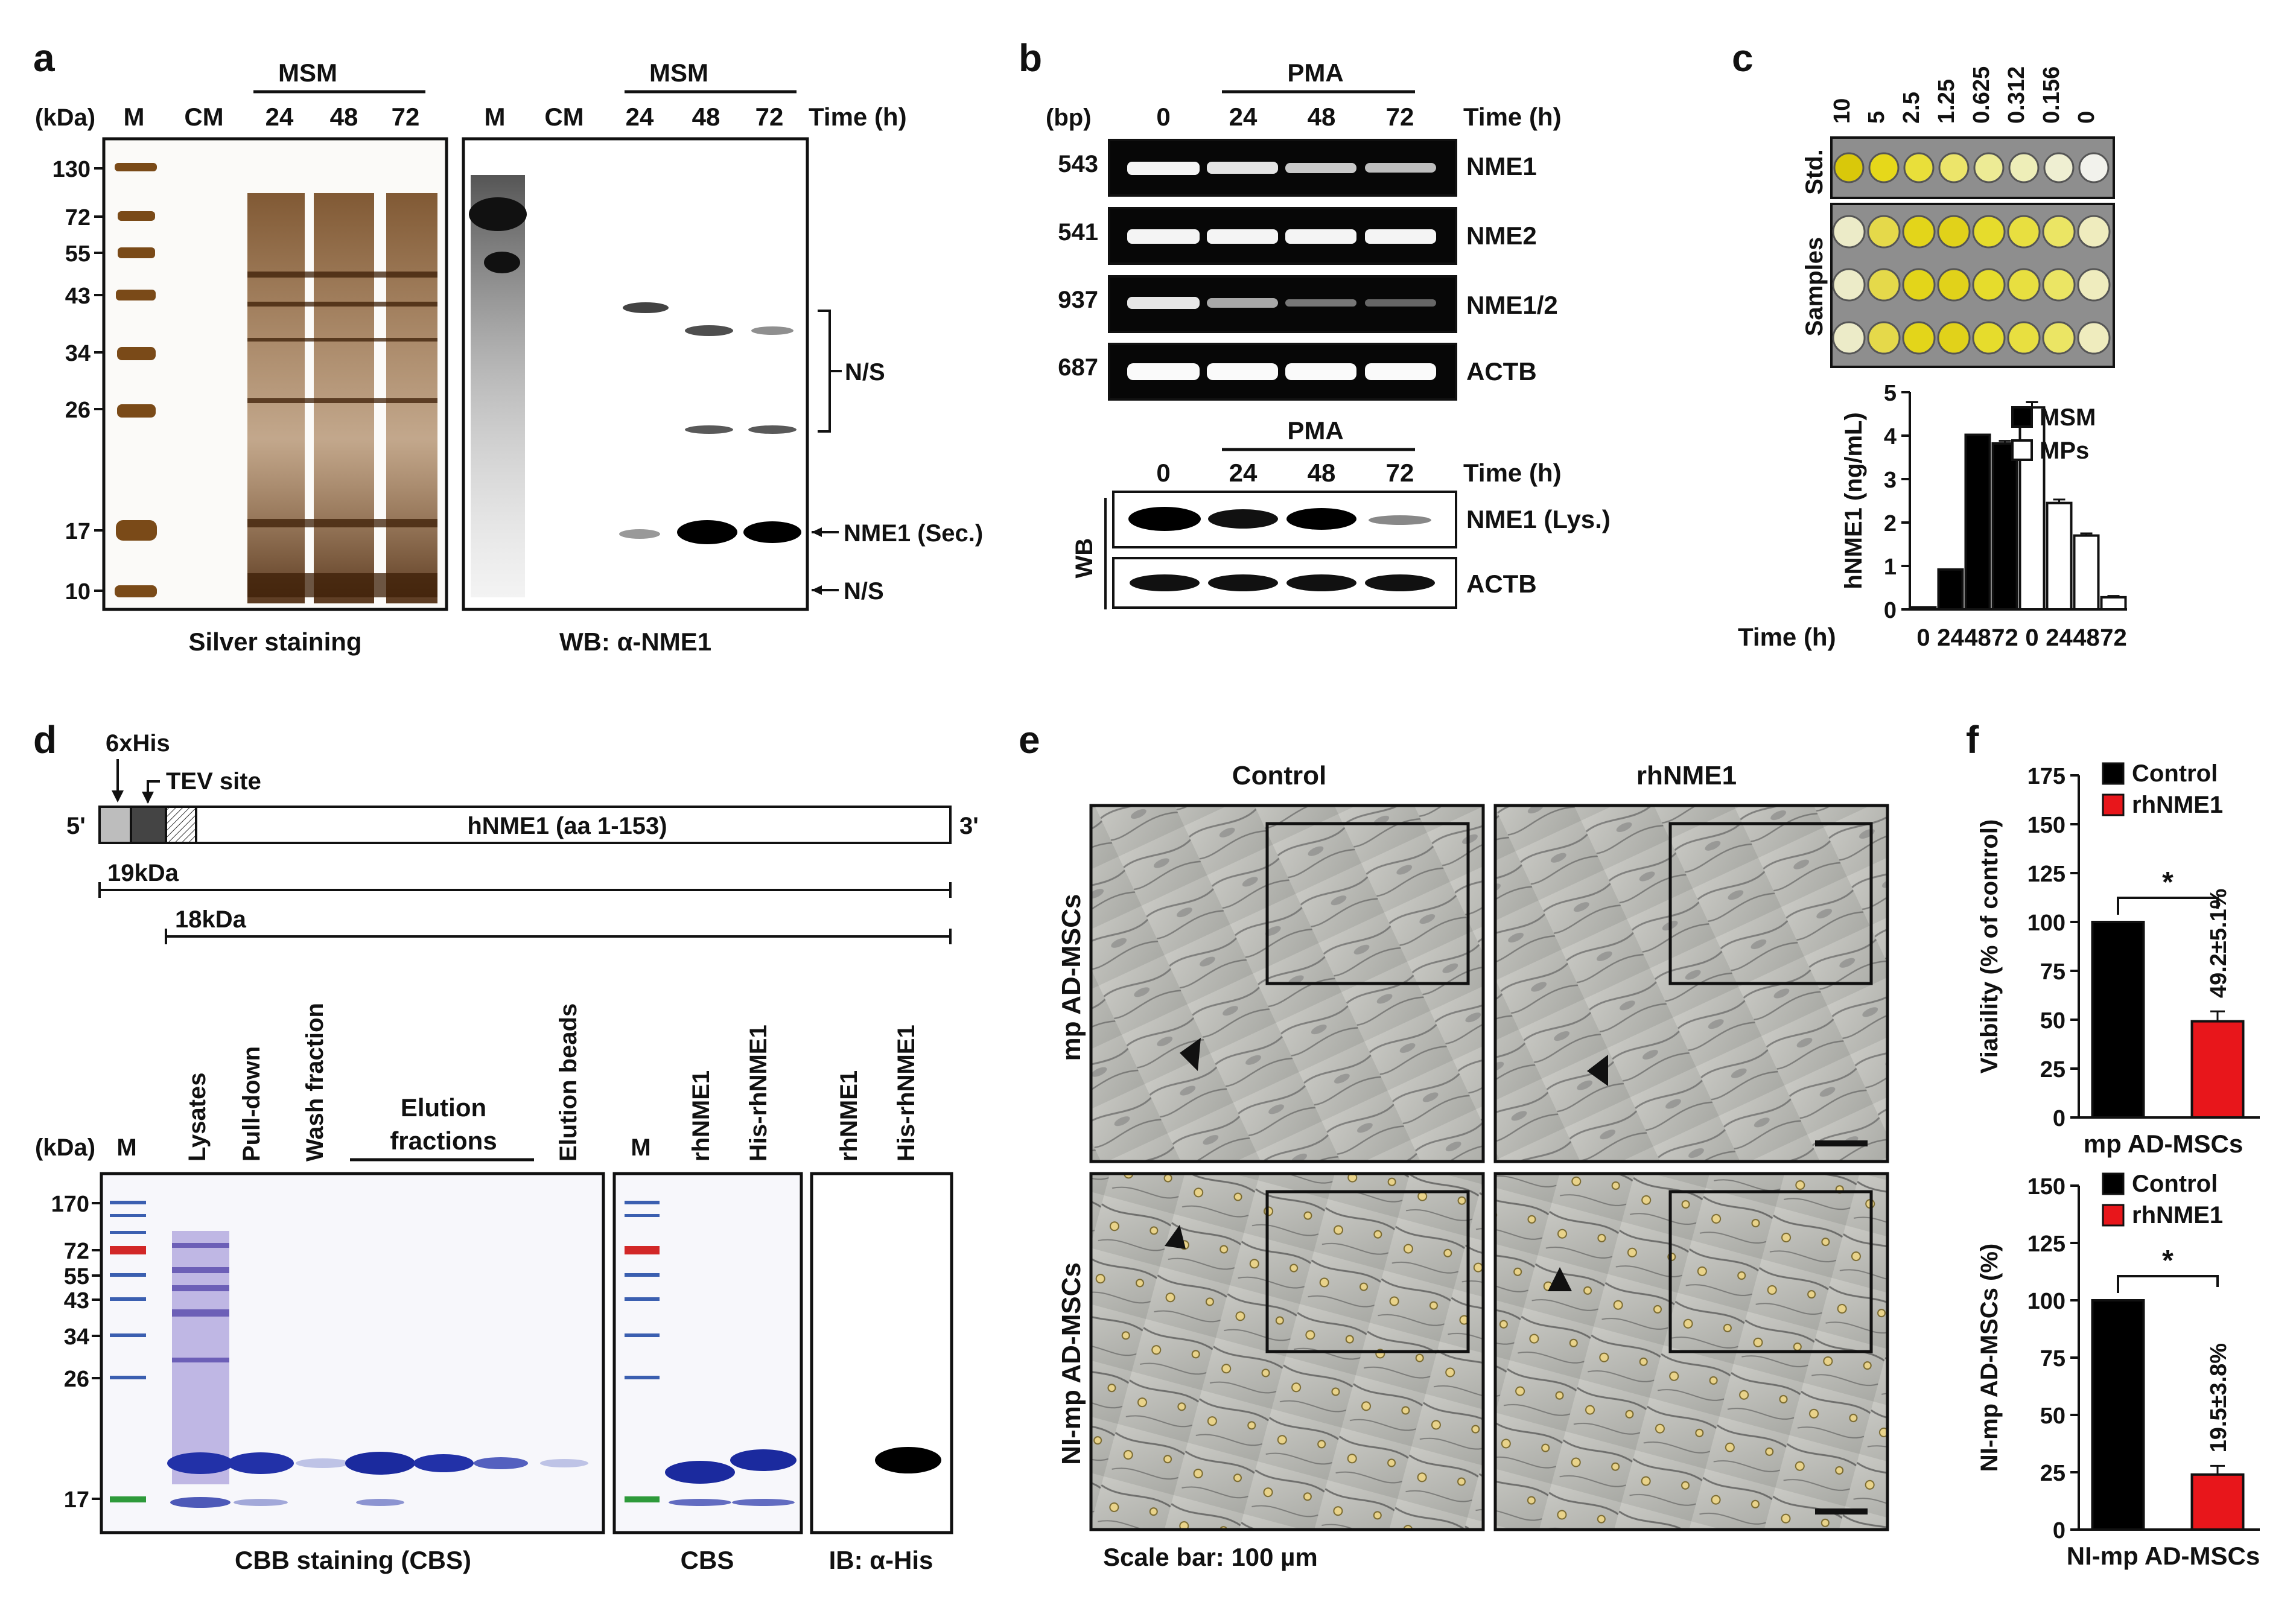 The height and width of the screenshot is (1605, 2296). I want to click on bp-937: 937, so click(1078, 300).